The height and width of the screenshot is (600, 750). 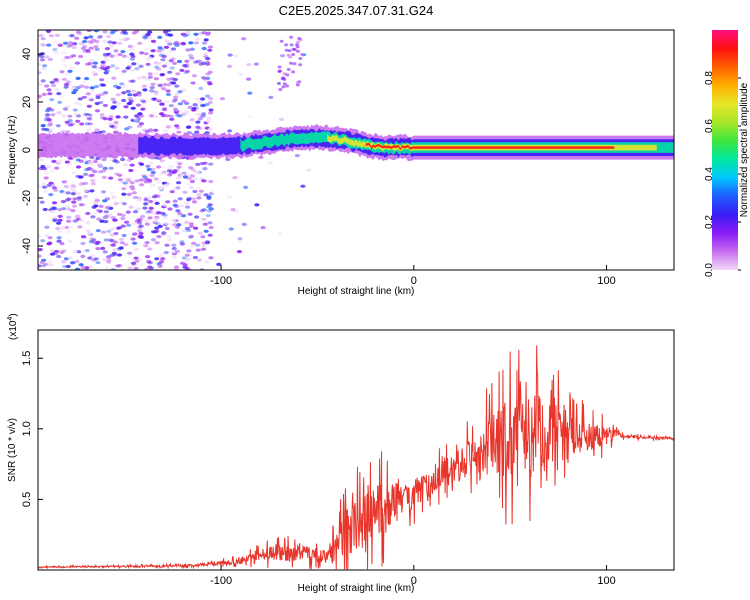 I want to click on y-tick-label: 40, so click(x=27, y=54).